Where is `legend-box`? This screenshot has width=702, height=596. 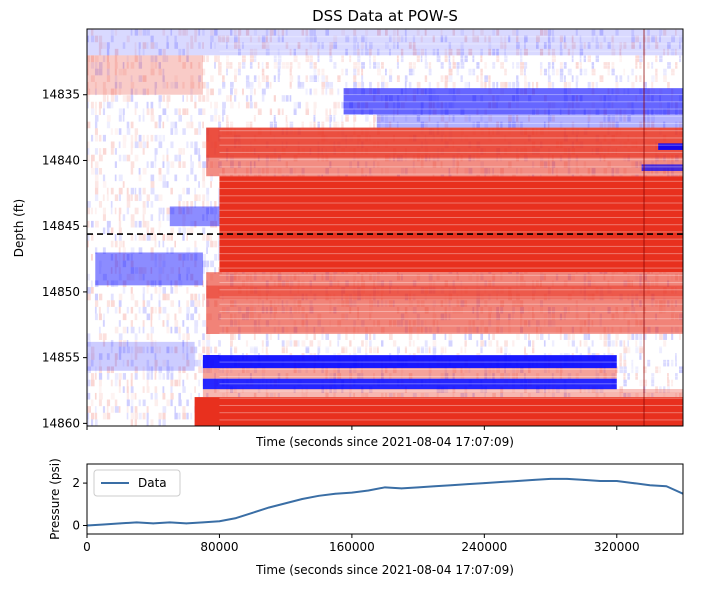
legend-box is located at coordinates (137, 483).